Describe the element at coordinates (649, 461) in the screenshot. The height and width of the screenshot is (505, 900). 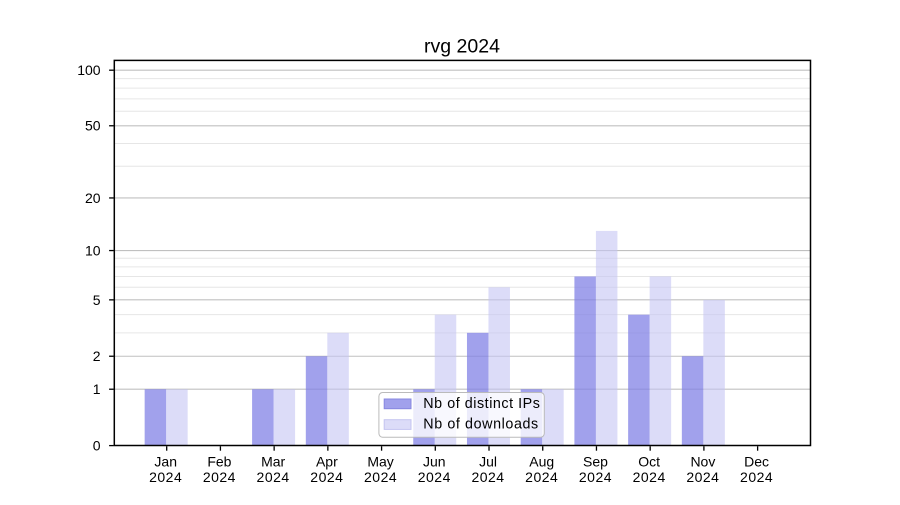
I see `svg-text: Oct` at that location.